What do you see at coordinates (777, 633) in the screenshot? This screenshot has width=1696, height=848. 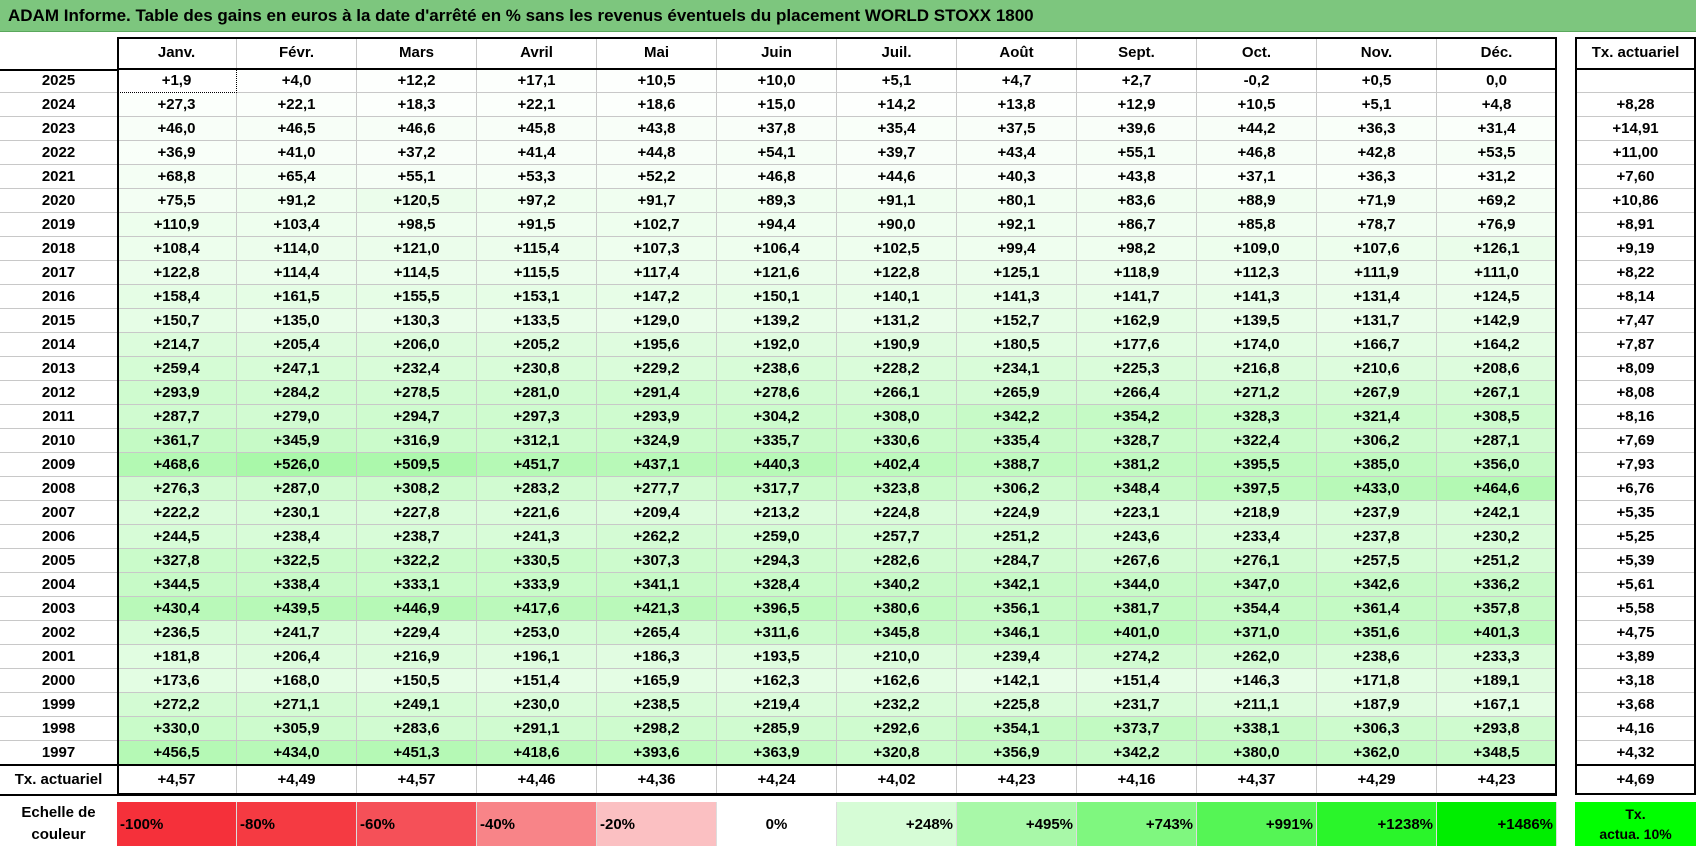 I see `table-cell: +311,6` at bounding box center [777, 633].